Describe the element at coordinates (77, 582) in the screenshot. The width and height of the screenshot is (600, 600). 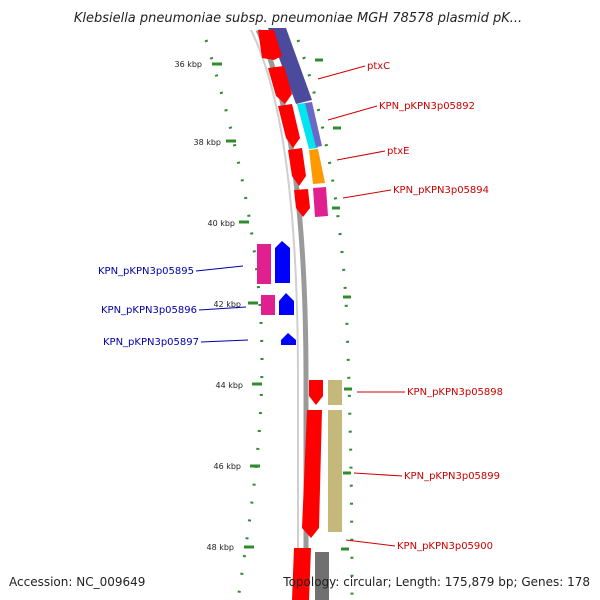
I see `accession-text: Accession: NC_009649` at that location.